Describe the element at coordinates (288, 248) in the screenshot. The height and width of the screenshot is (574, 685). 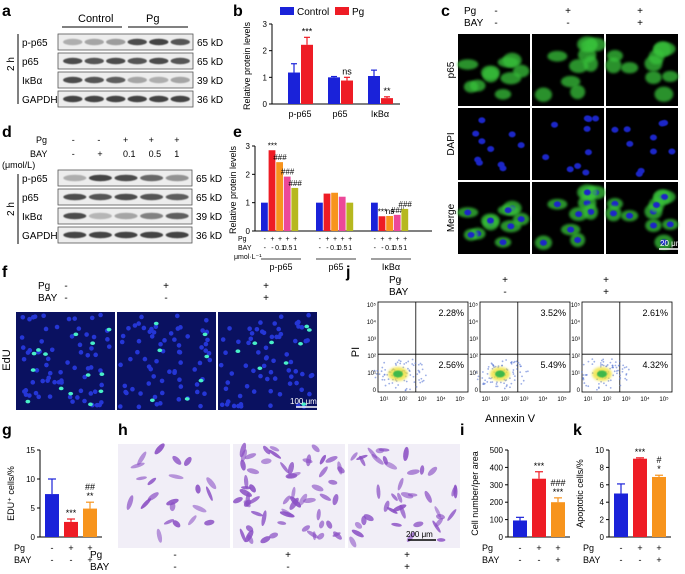
I see `treatment-value: 0.5` at that location.